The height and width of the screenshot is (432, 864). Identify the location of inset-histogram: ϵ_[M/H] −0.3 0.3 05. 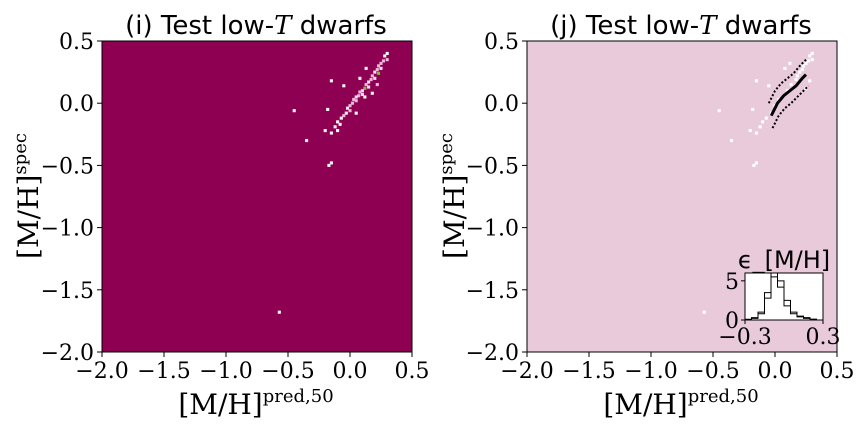
(779, 298).